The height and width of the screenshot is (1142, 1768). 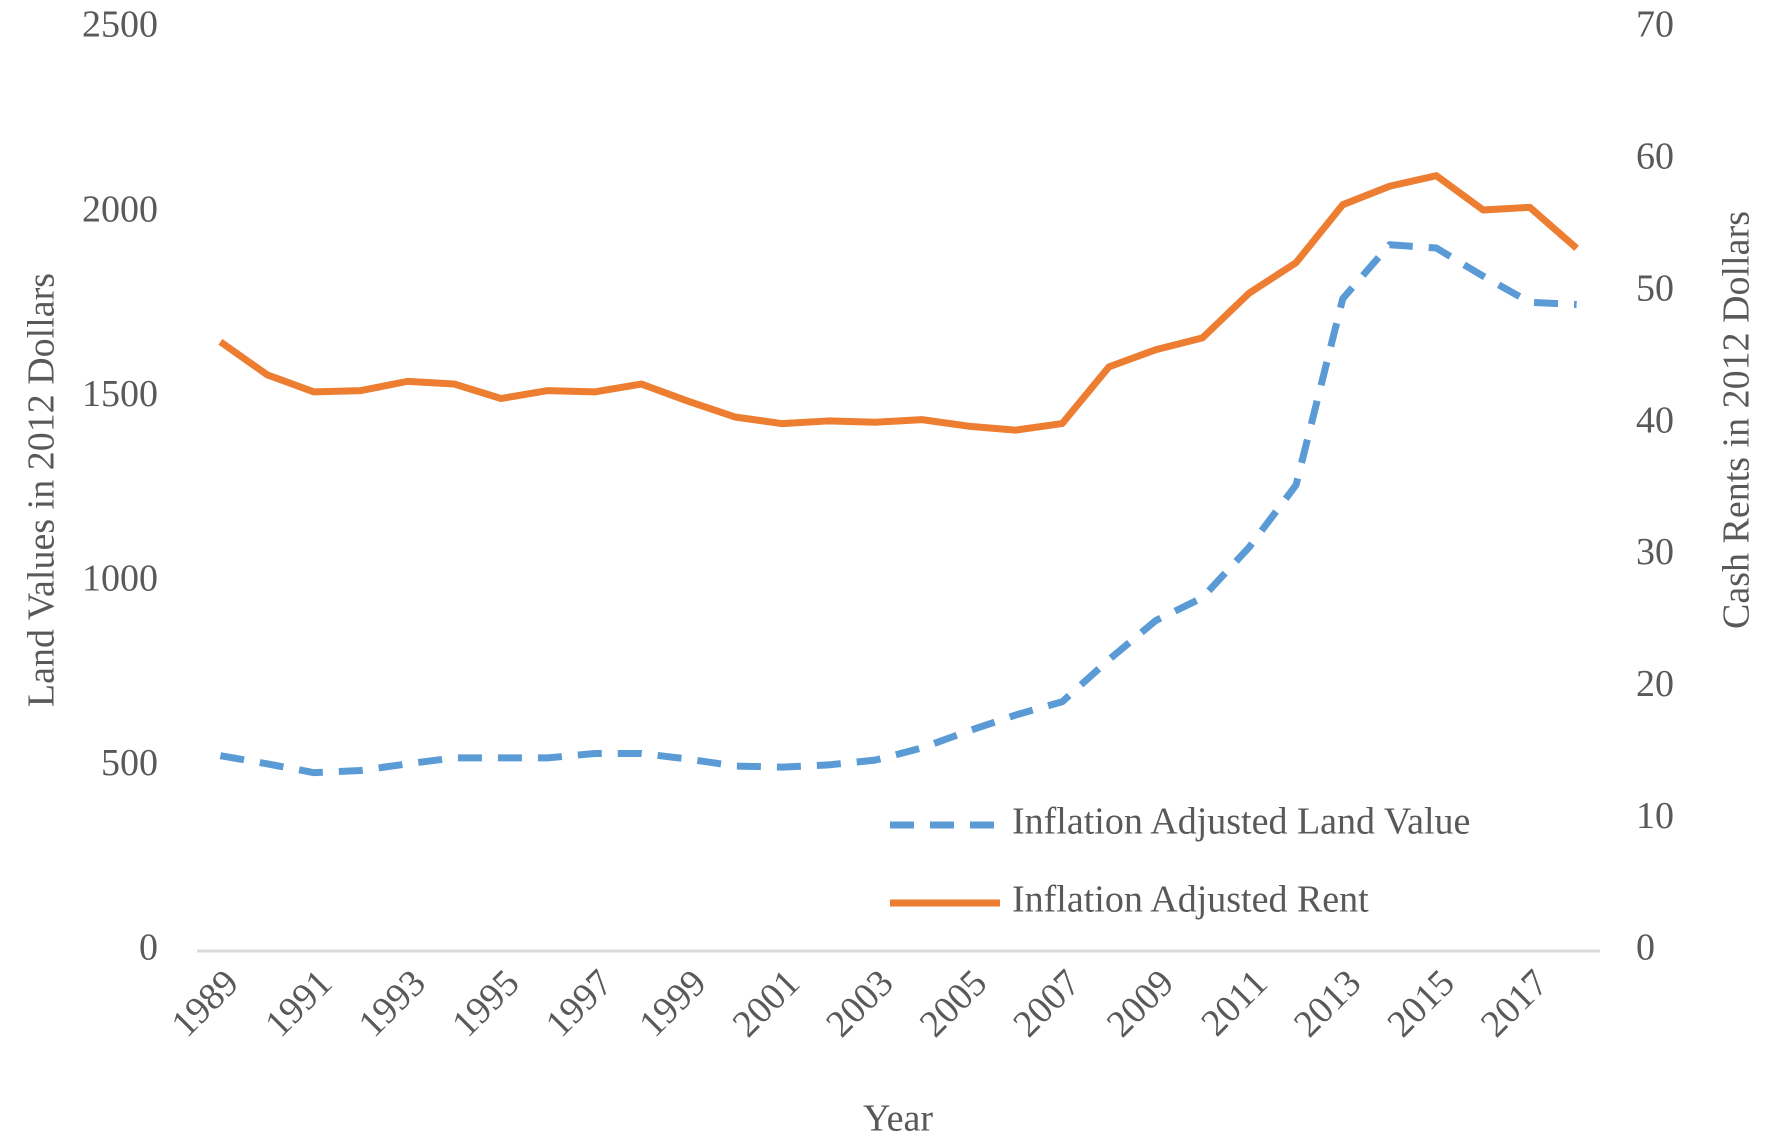 I want to click on legend-label: Inflation Adjusted Rent, so click(x=1190, y=900).